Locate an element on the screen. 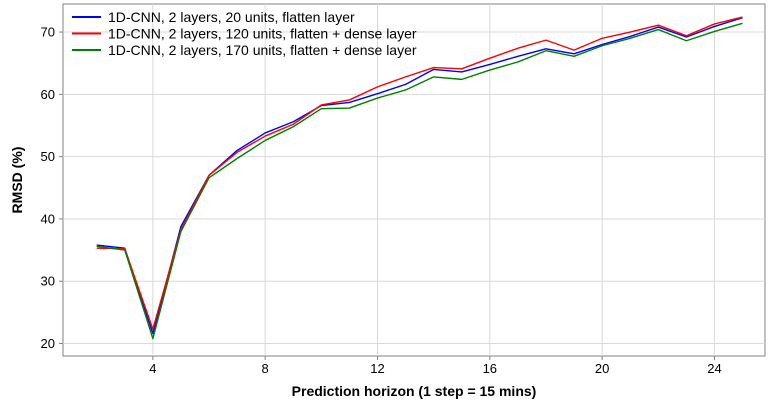 The image size is (769, 411). x-tick-label: 20 is located at coordinates (602, 368).